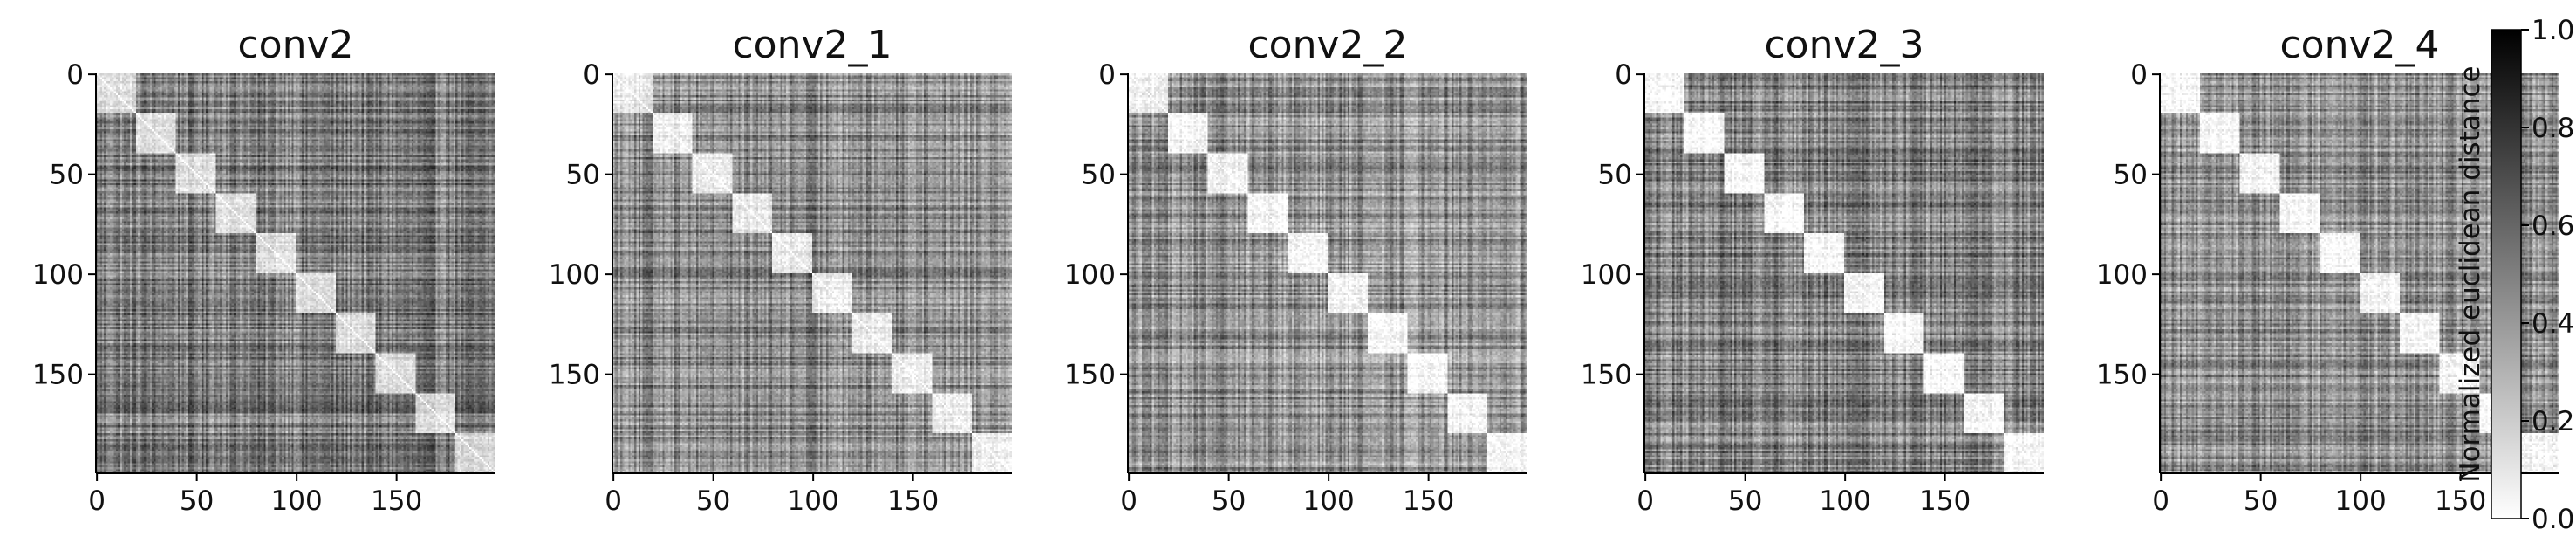 The height and width of the screenshot is (557, 2576). I want to click on colorbar-tick-label: 0.4, so click(2553, 324).